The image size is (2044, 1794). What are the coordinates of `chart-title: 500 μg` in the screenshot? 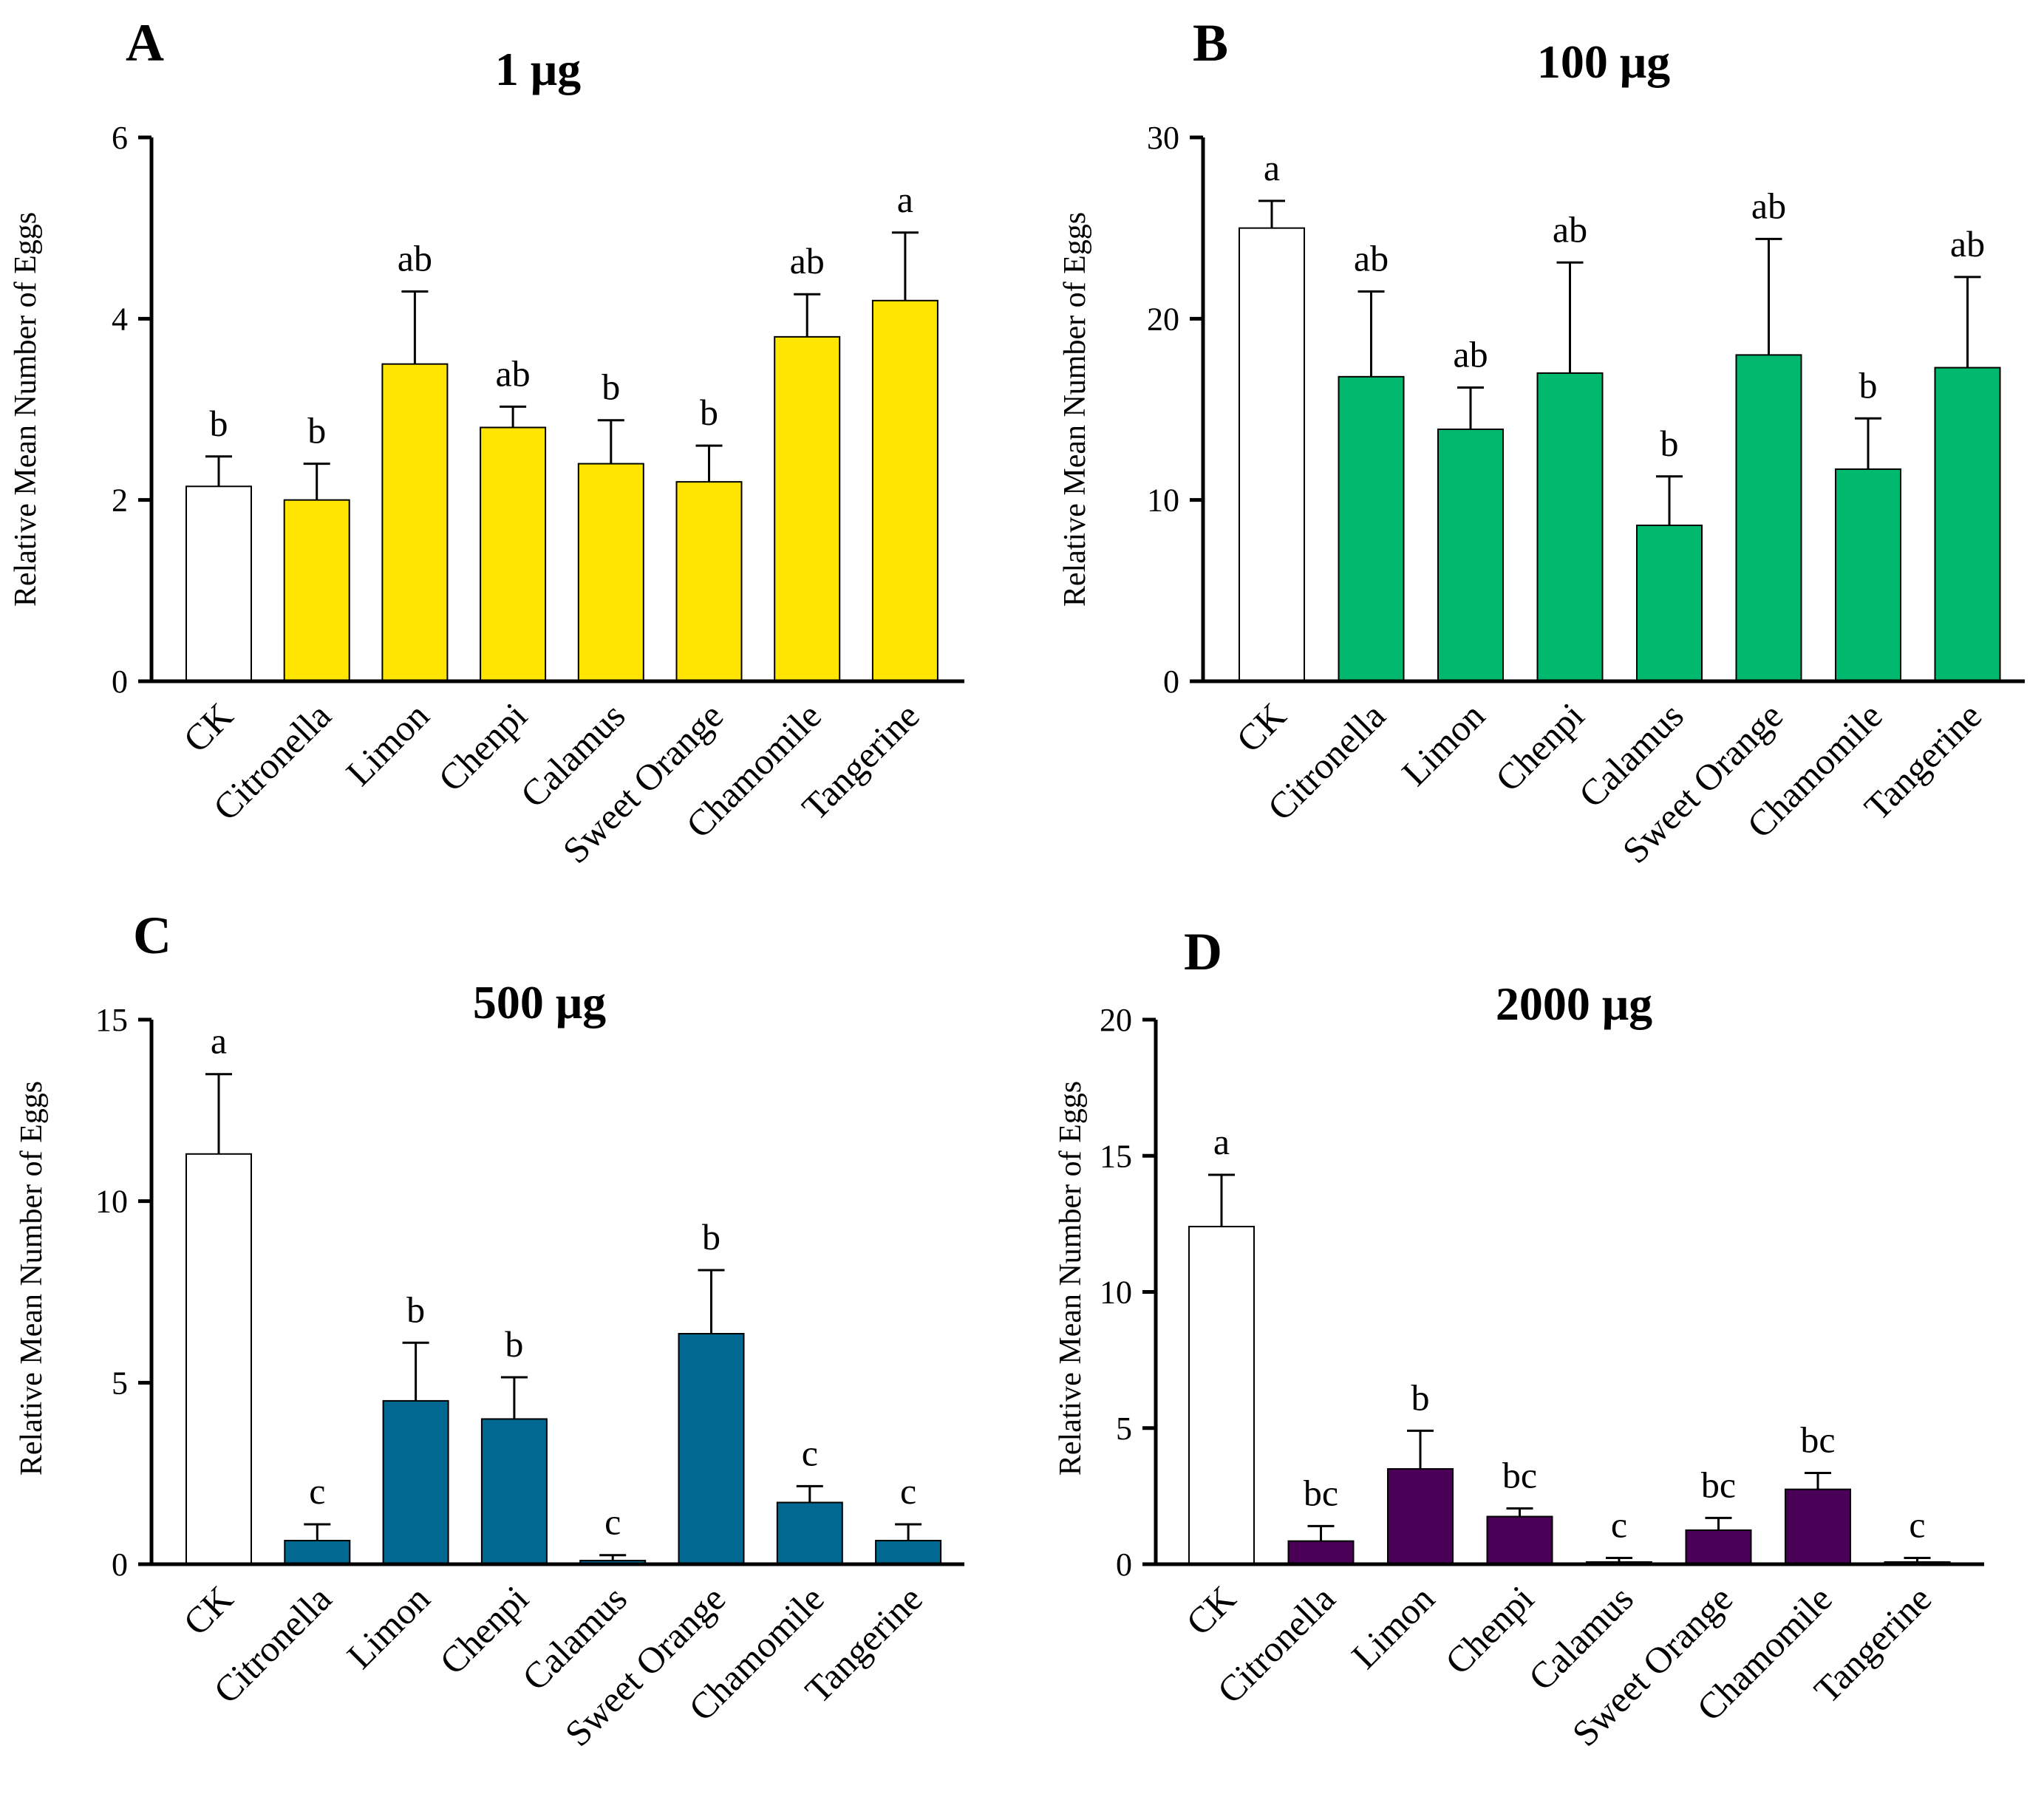 It's located at (539, 1002).